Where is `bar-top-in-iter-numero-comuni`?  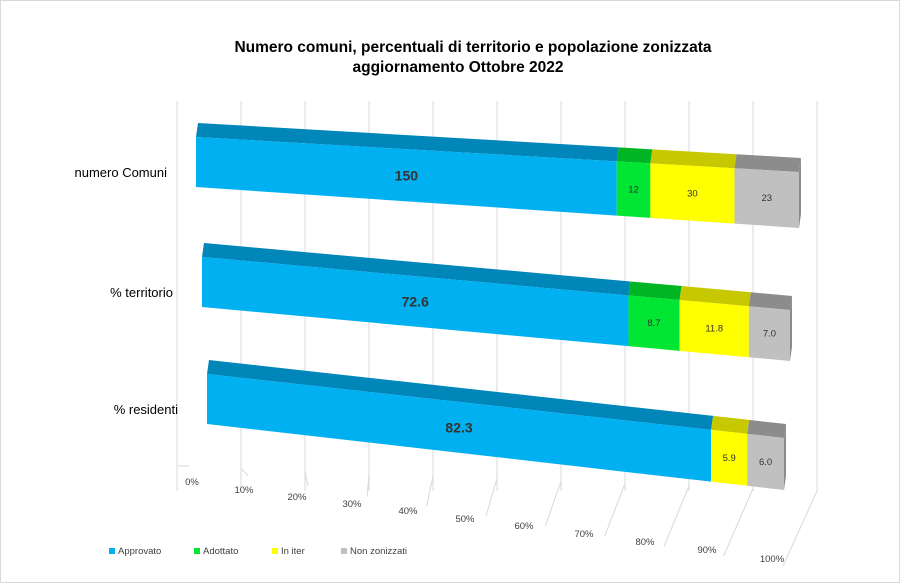
bar-top-in-iter-numero-comuni is located at coordinates (693, 159).